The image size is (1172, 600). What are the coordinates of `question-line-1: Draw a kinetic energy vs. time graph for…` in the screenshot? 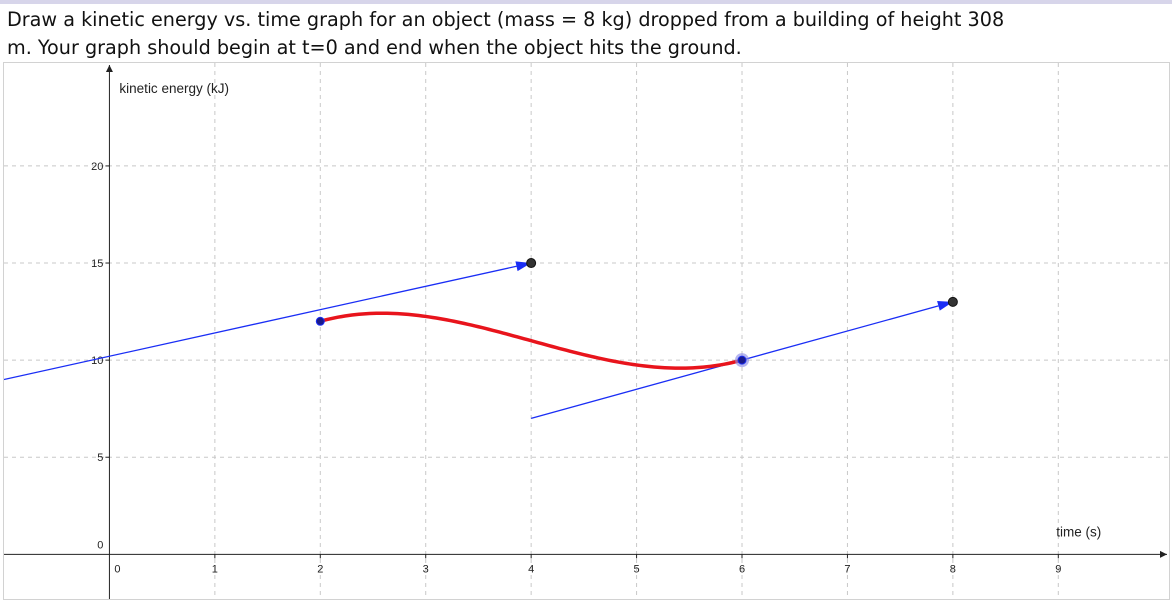 It's located at (506, 19).